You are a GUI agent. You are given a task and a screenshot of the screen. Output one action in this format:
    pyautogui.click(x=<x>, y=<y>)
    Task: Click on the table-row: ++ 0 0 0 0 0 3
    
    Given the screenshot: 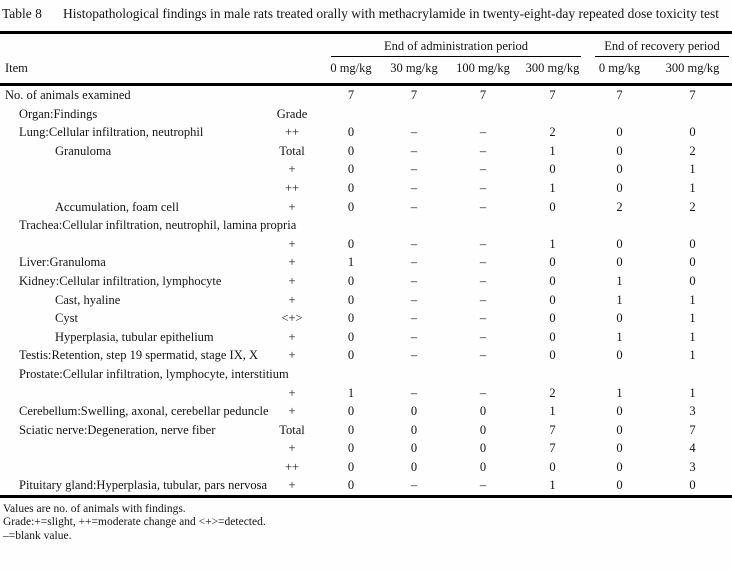 What is the action you would take?
    pyautogui.click(x=366, y=467)
    